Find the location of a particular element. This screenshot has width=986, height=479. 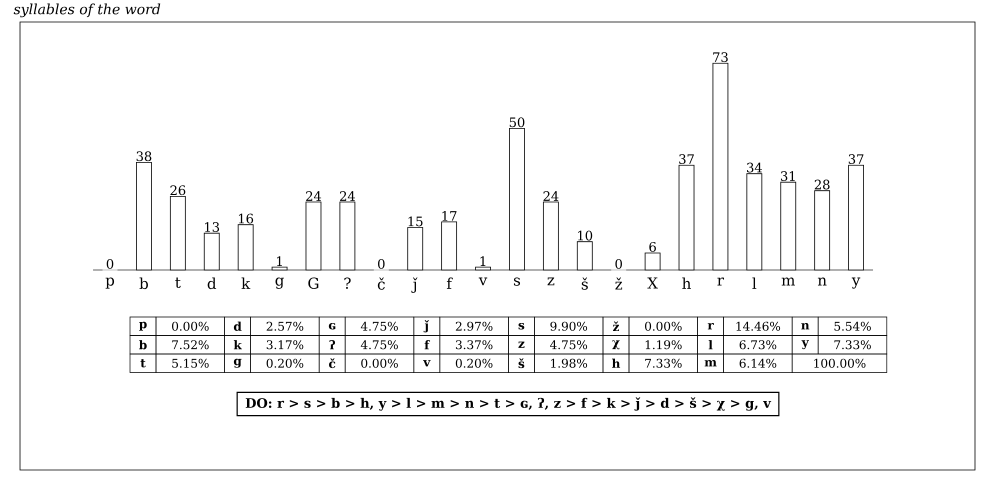

text: č is located at coordinates (332, 363).